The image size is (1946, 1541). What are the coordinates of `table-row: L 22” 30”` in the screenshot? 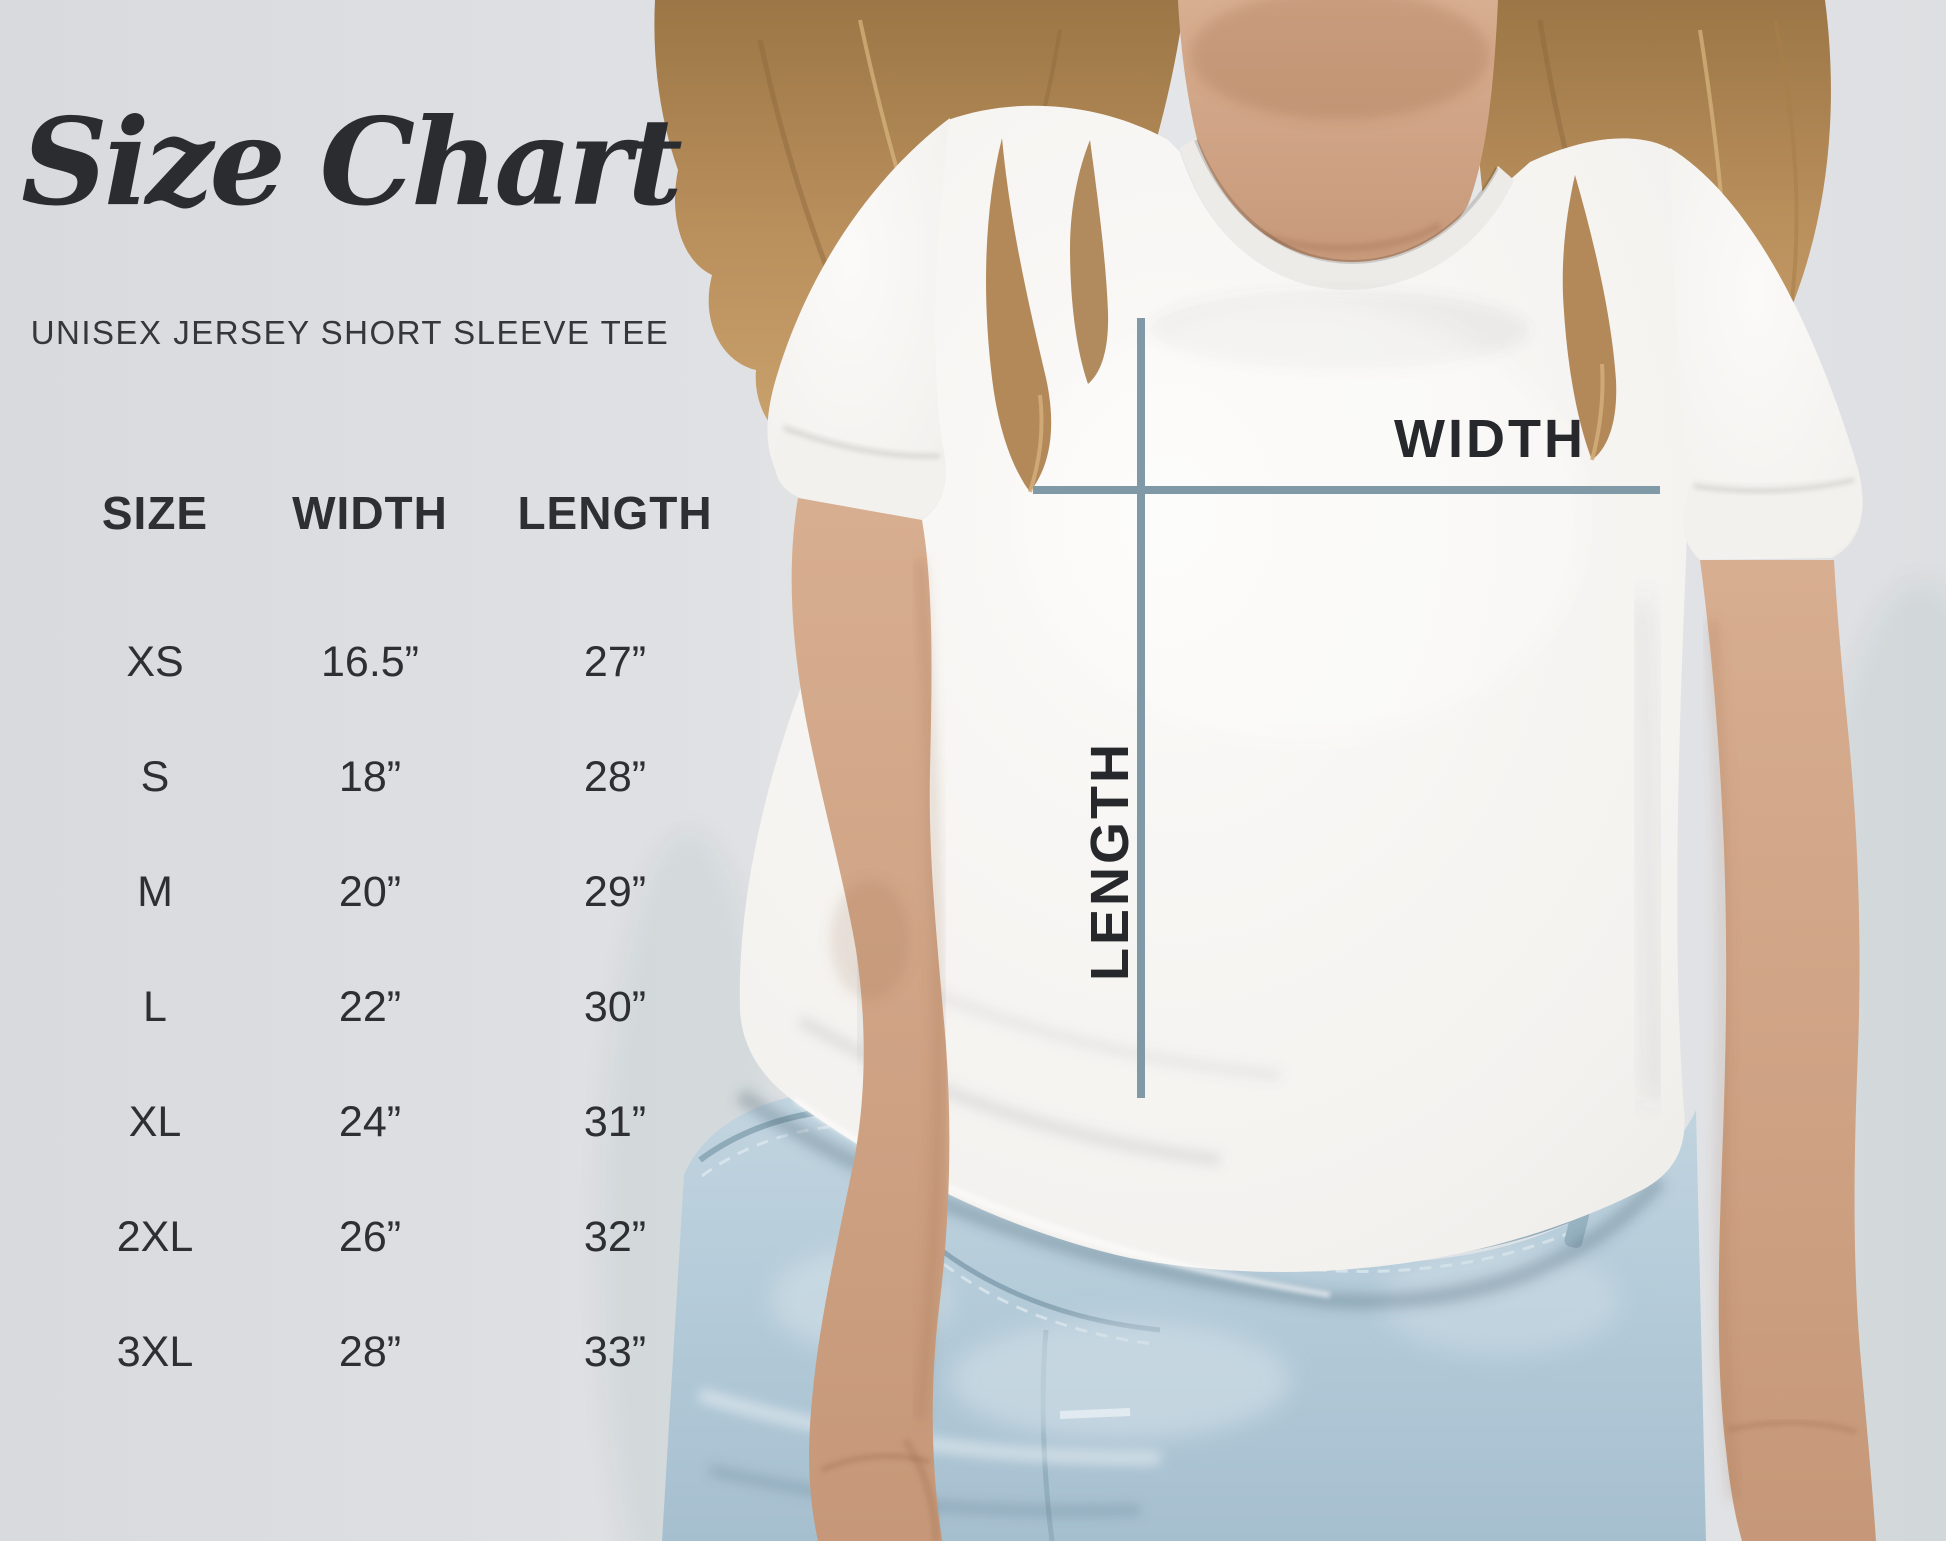 It's located at (400, 1007).